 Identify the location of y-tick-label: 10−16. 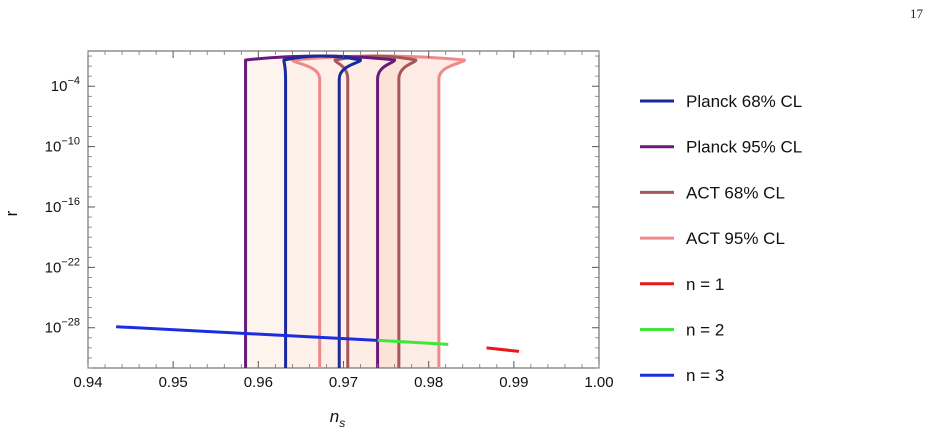
(62, 206).